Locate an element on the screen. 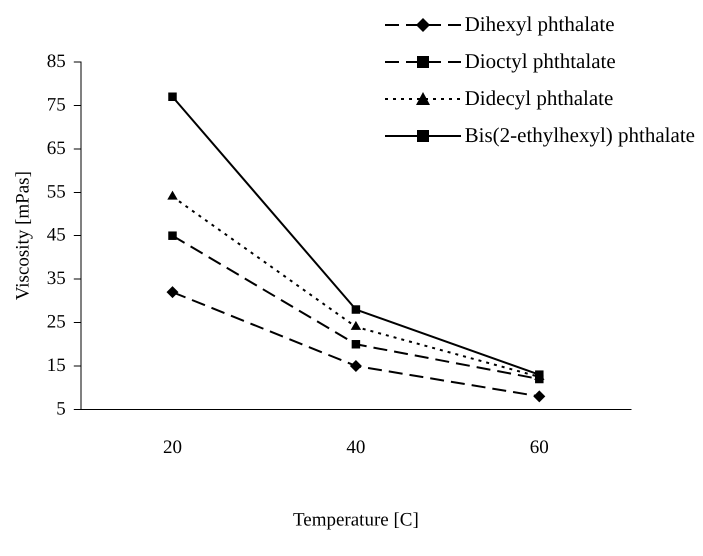 This screenshot has width=703, height=556. y-axis-title: Viscosity [mPas] is located at coordinates (23, 235).